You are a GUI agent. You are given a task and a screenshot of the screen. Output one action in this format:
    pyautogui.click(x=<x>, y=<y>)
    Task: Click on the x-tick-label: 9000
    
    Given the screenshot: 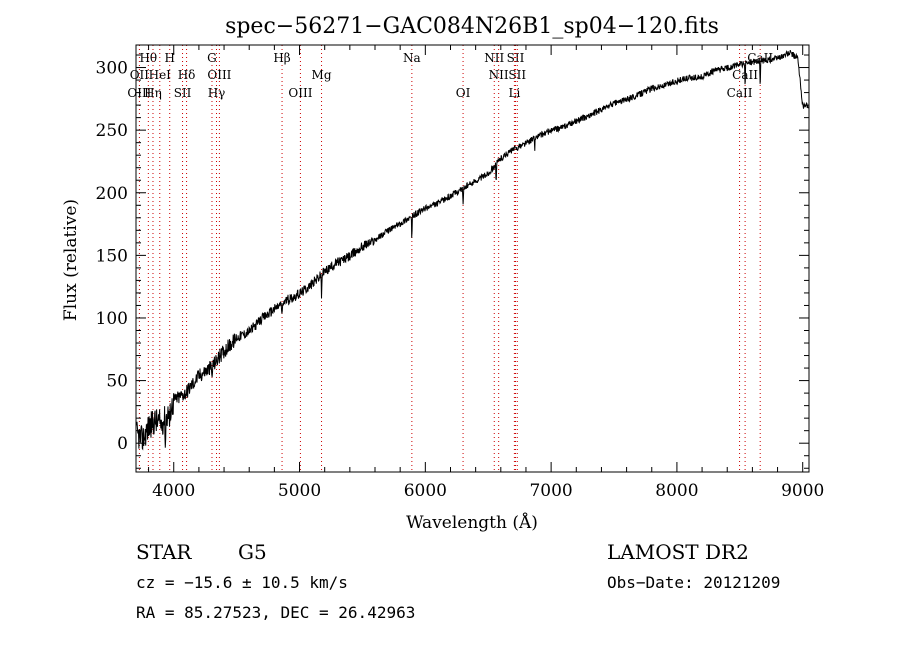 What is the action you would take?
    pyautogui.click(x=802, y=491)
    